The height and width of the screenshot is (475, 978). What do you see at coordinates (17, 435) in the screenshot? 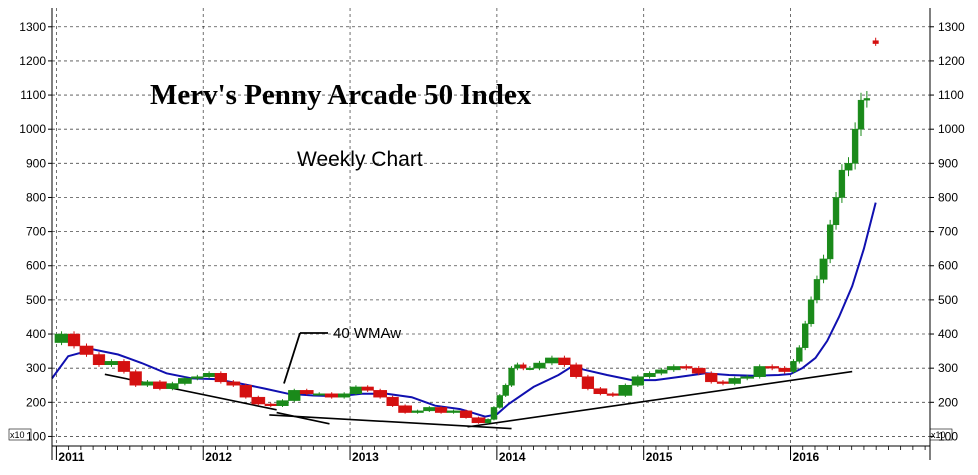
I see `y-scale-label-left: x10` at bounding box center [17, 435].